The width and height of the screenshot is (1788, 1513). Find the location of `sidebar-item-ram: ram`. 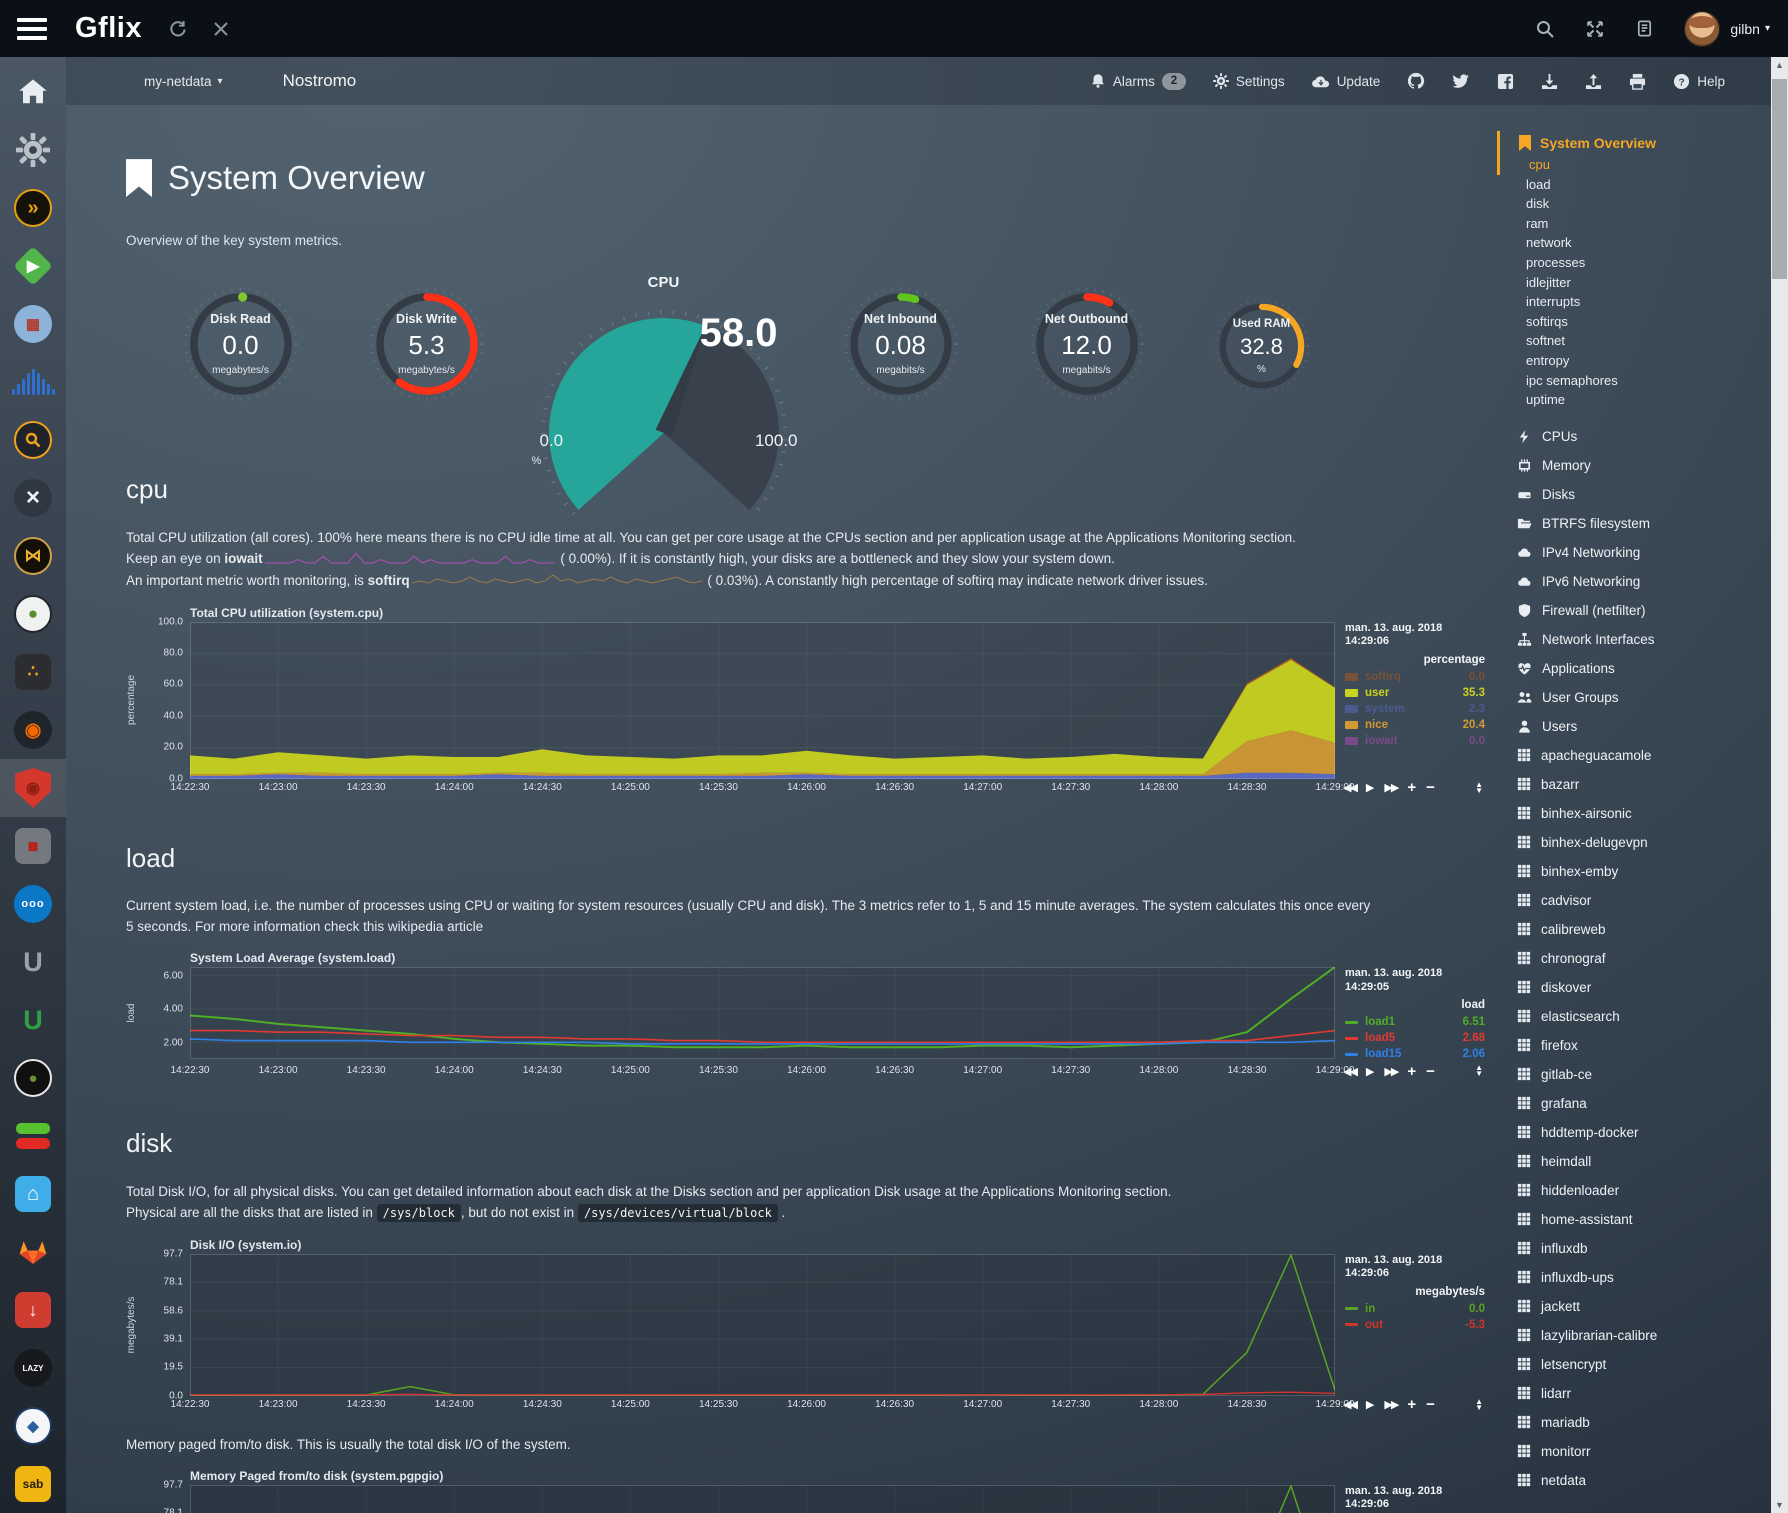

sidebar-item-ram: ram is located at coordinates (1537, 223).